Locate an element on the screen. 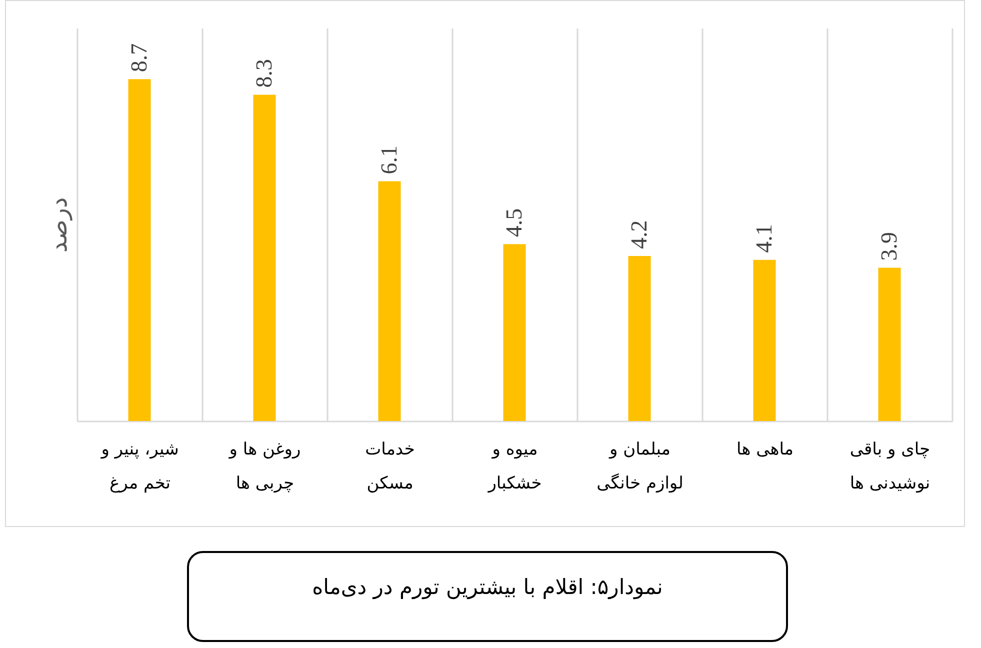 The image size is (981, 648). data-label: 8.7 is located at coordinates (139, 57).